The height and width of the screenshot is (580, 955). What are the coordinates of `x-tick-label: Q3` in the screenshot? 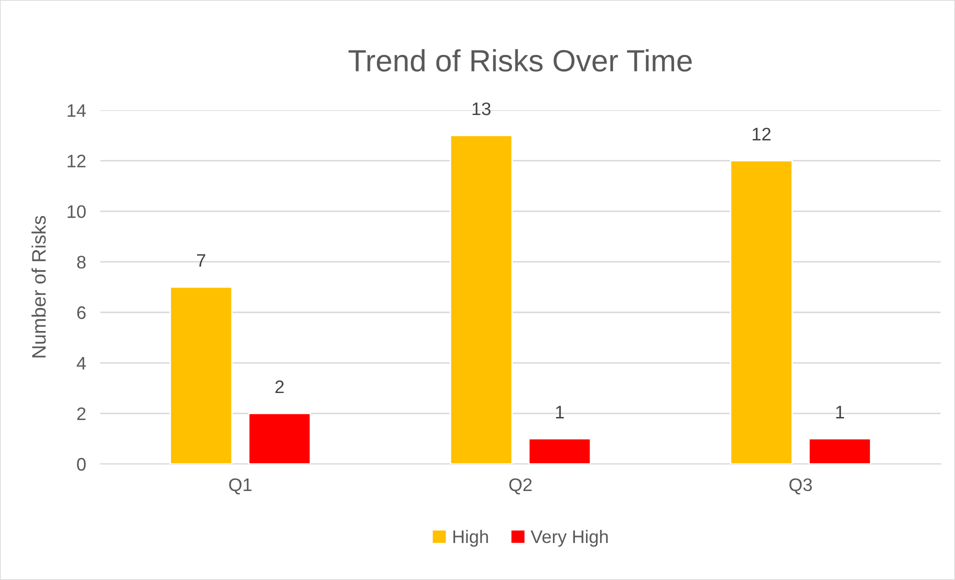 It's located at (800, 486).